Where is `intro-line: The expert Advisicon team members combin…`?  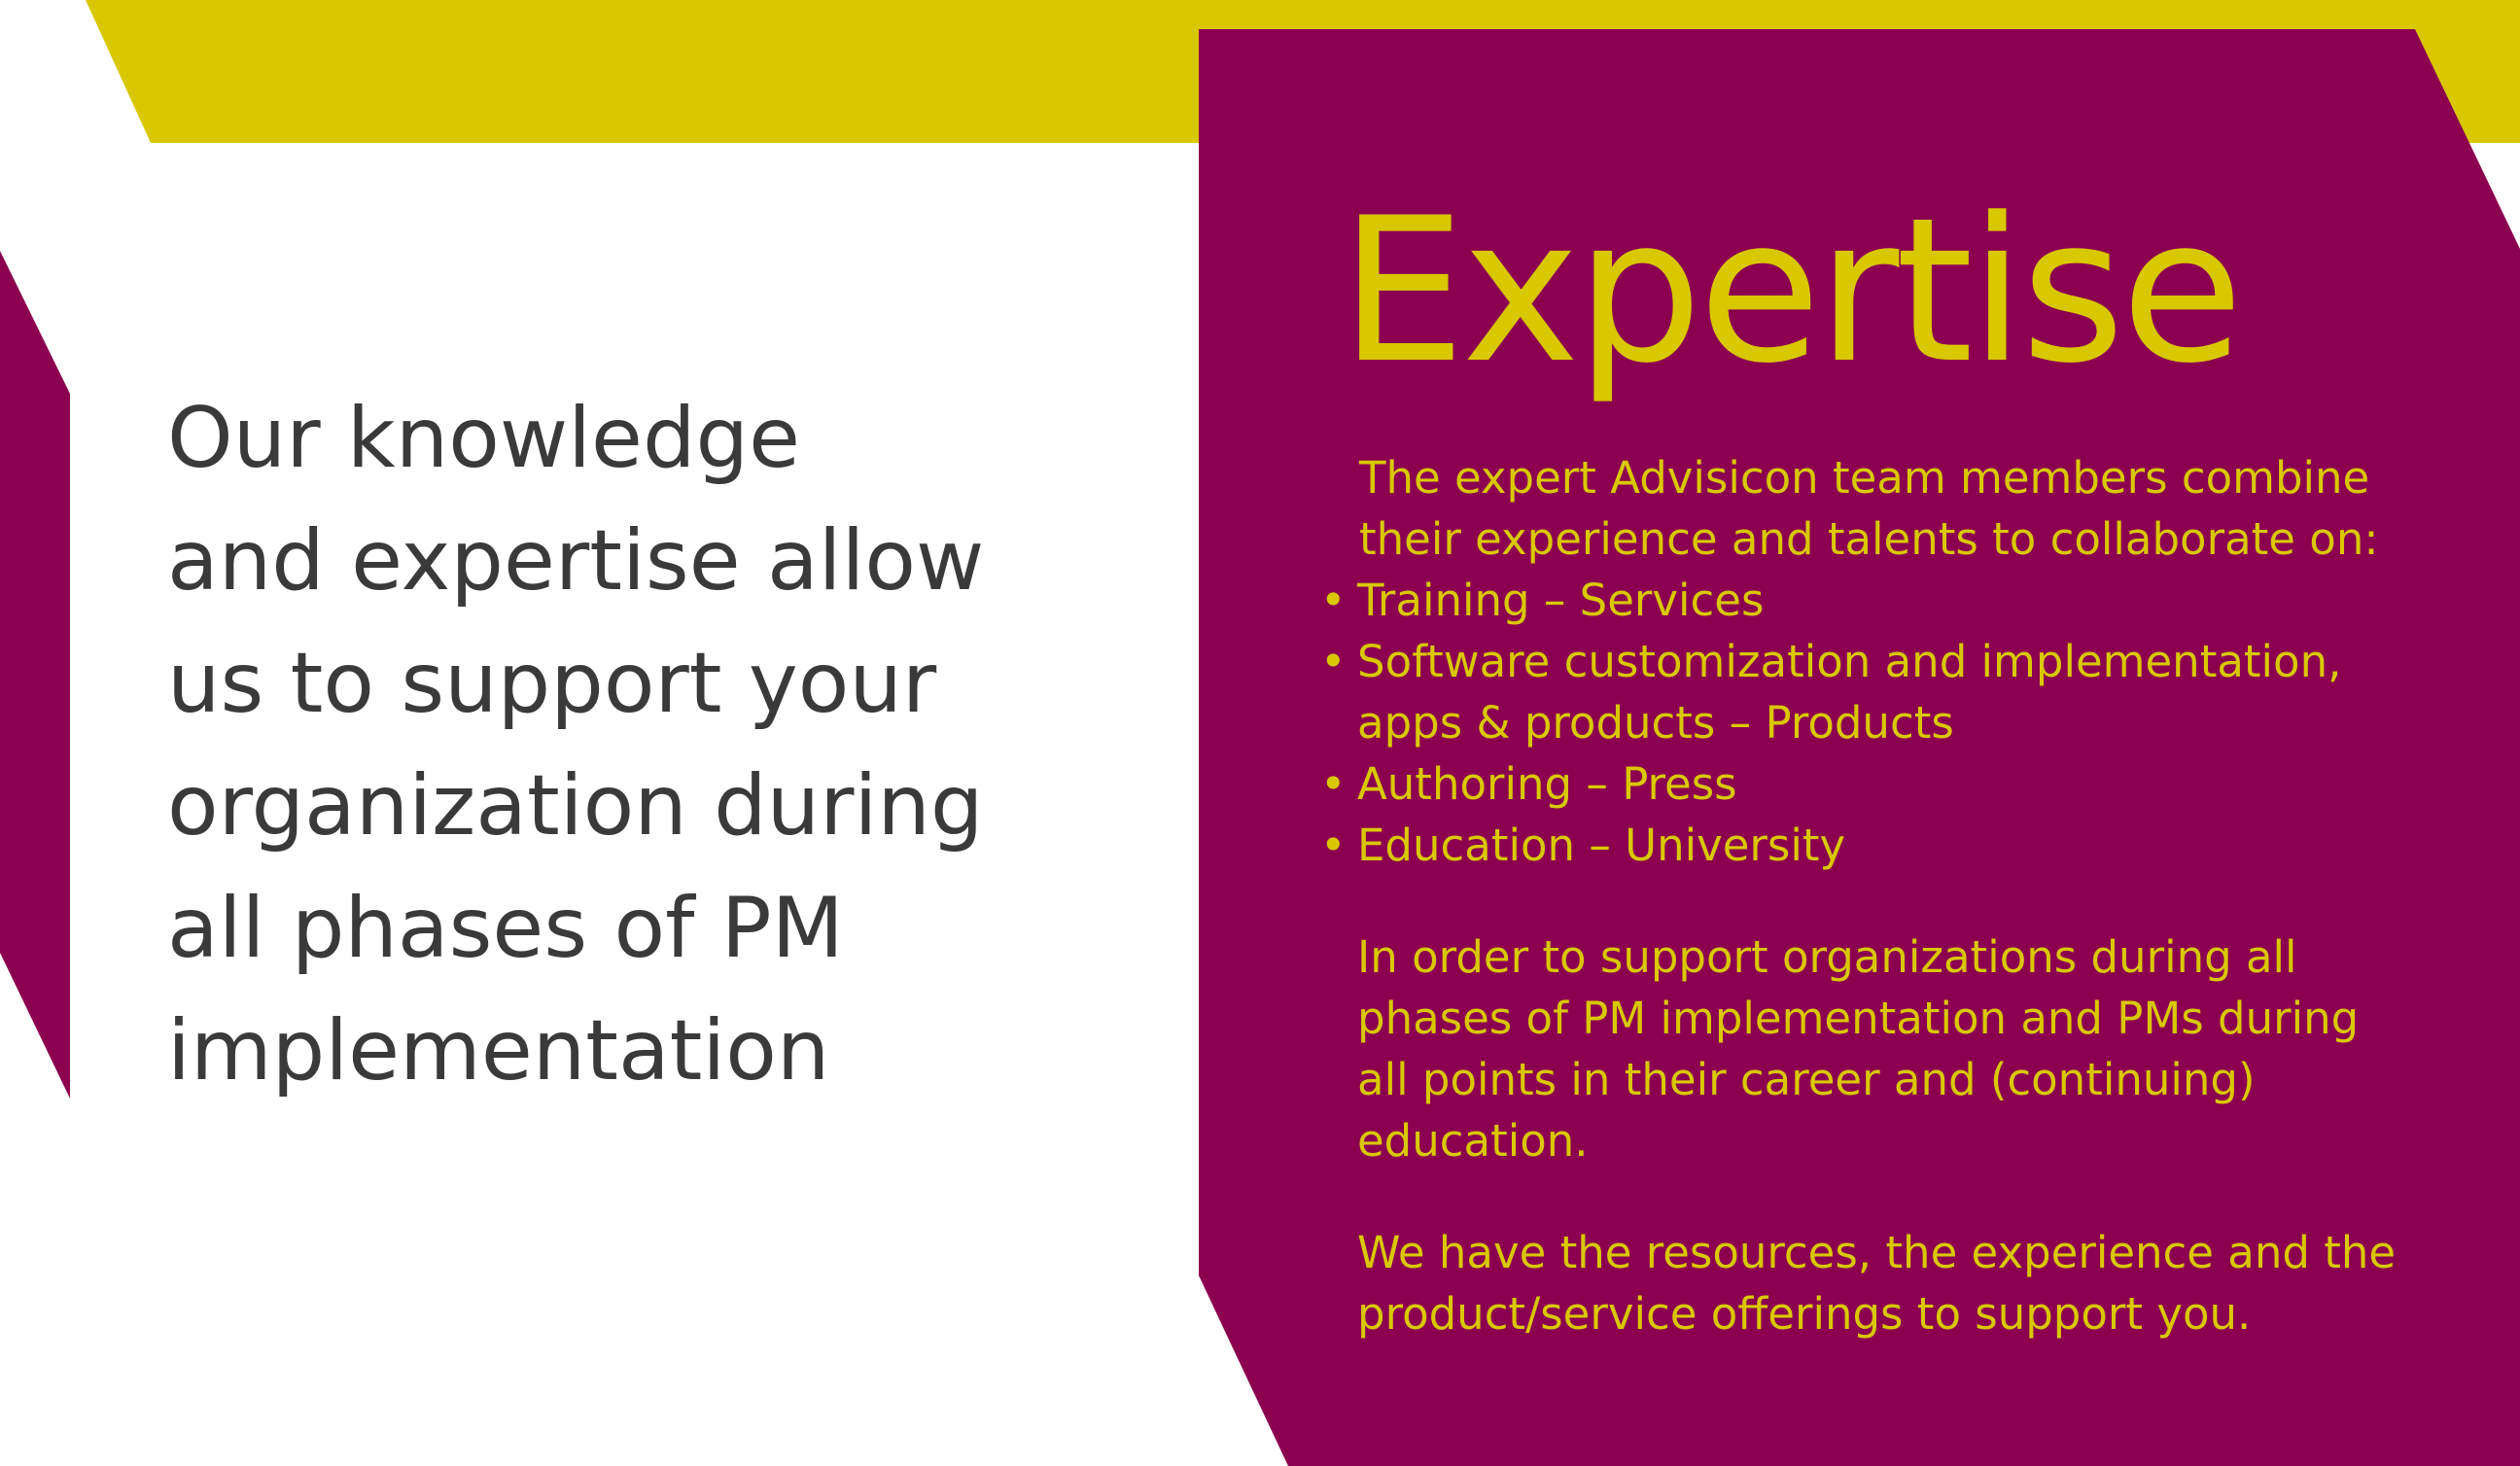 intro-line: The expert Advisicon team members combin… is located at coordinates (1864, 478).